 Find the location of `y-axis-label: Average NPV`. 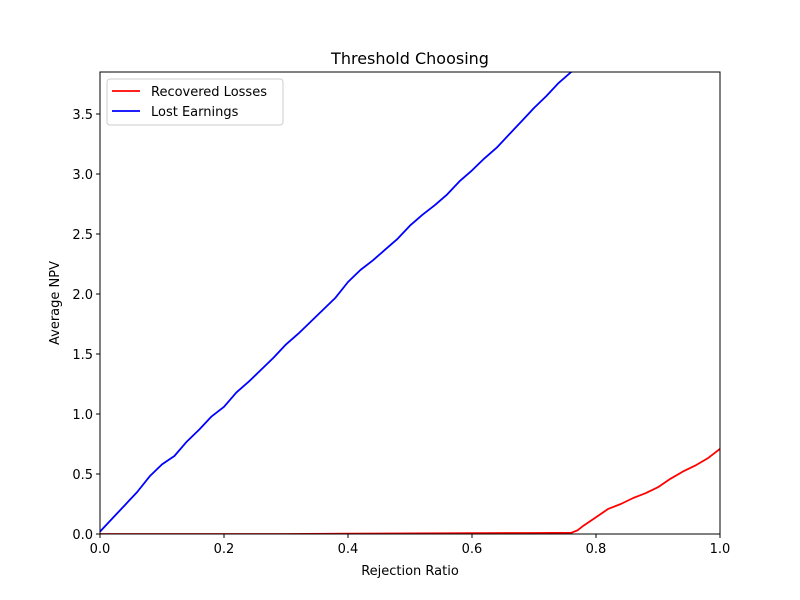

y-axis-label: Average NPV is located at coordinates (55, 303).